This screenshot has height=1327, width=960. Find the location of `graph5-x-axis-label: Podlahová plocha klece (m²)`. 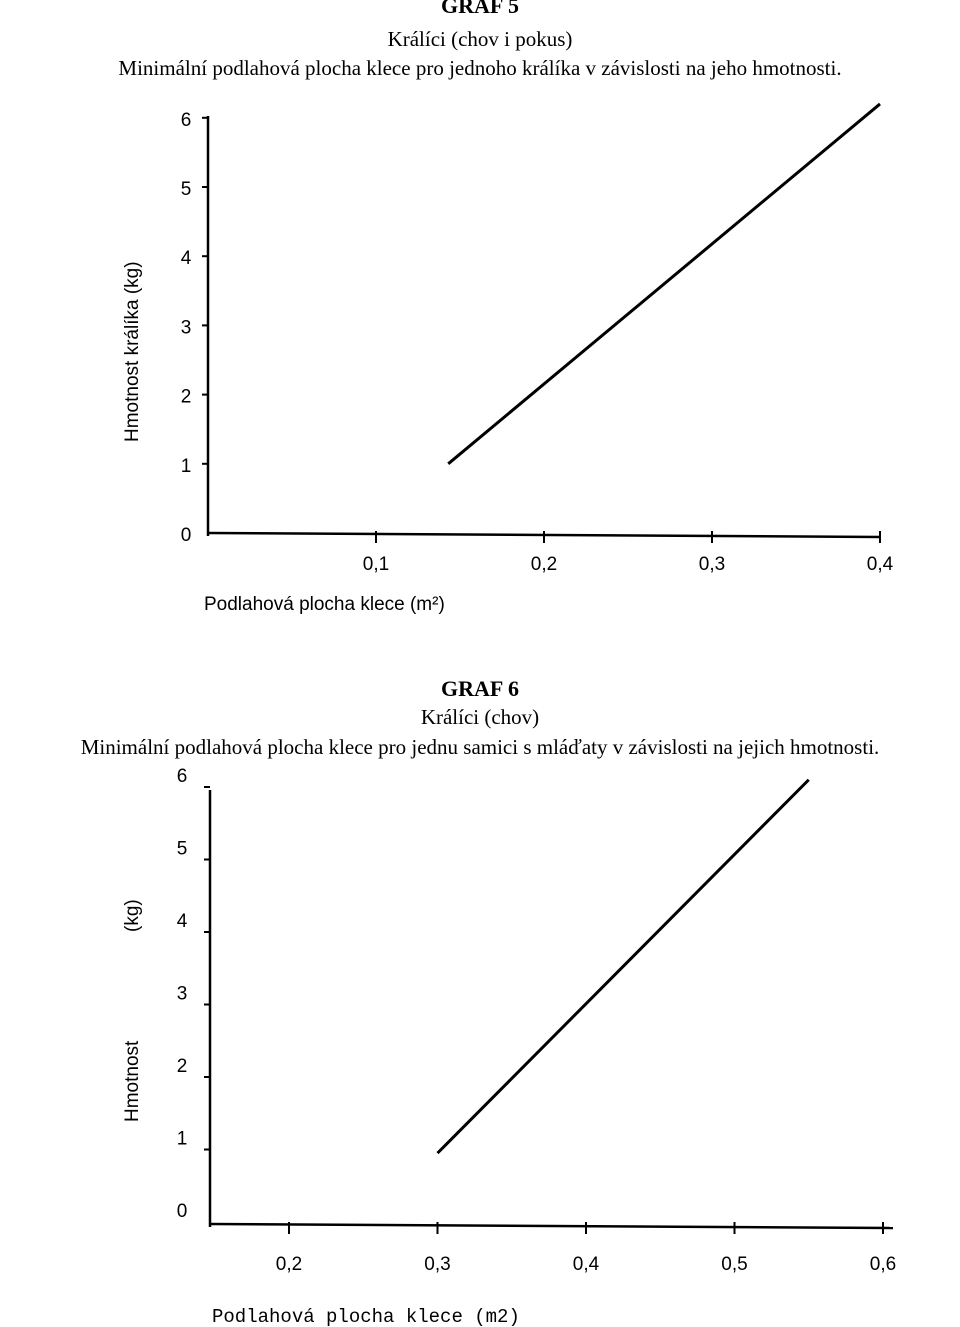

graph5-x-axis-label: Podlahová plocha klece (m²) is located at coordinates (324, 604).